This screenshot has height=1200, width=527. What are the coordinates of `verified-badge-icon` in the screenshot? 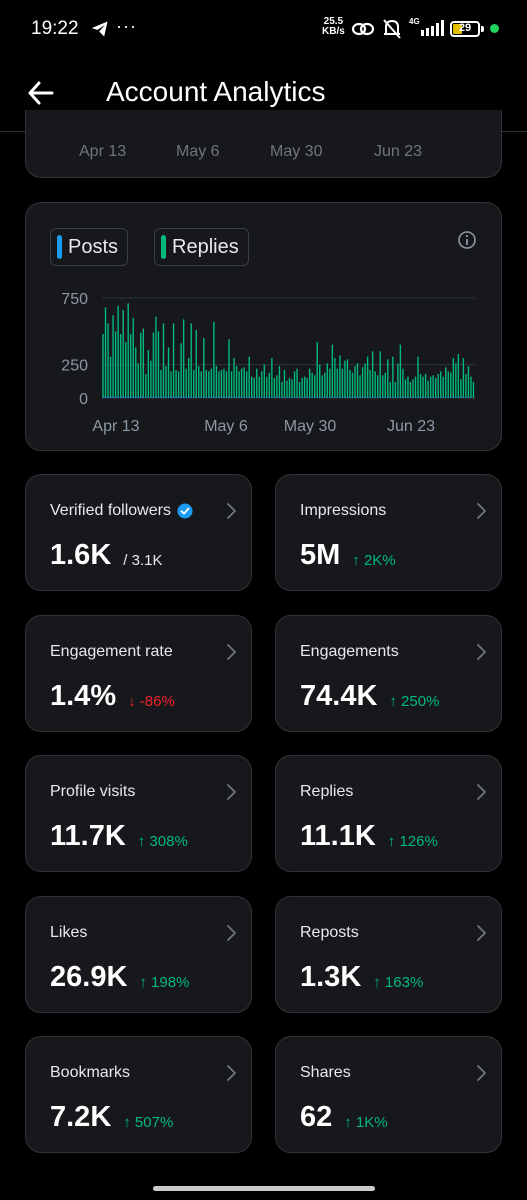 It's located at (185, 511).